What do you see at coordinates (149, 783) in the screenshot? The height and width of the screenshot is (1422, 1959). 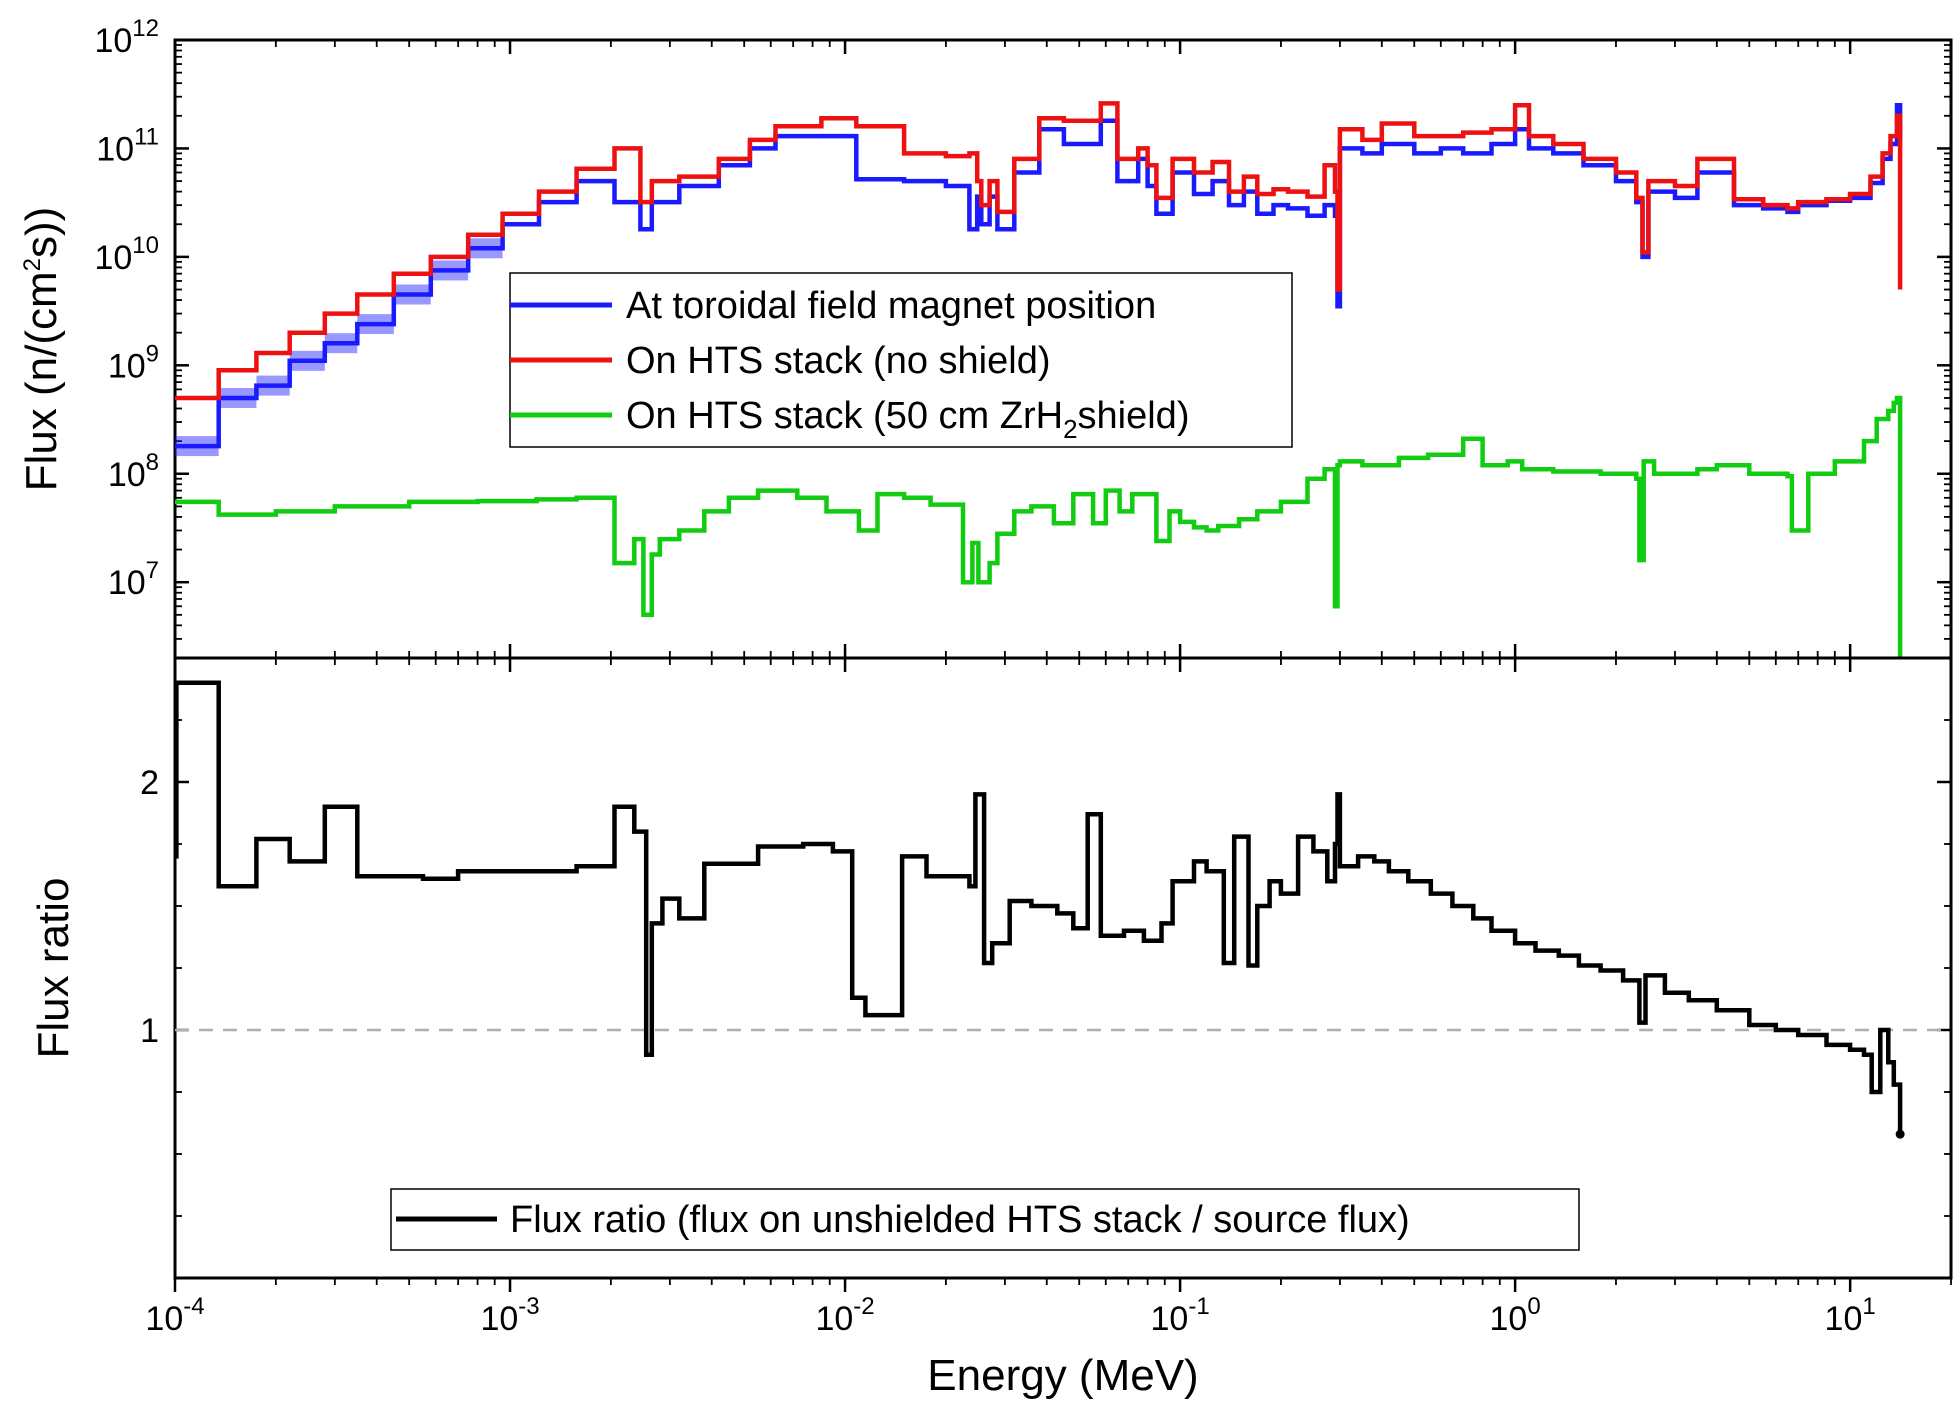 I see `bottom-y-tick-label: 2` at bounding box center [149, 783].